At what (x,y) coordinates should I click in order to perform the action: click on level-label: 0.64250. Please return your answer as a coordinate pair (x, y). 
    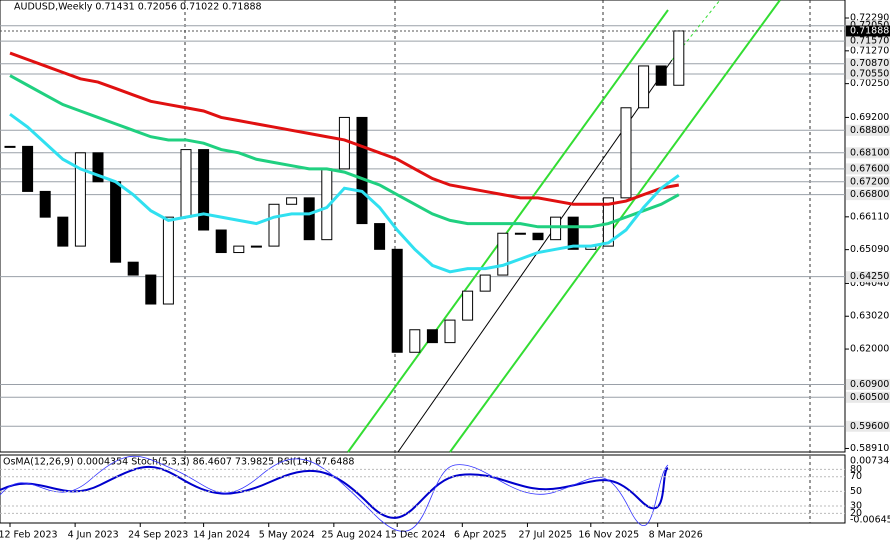
    Looking at the image, I should click on (869, 276).